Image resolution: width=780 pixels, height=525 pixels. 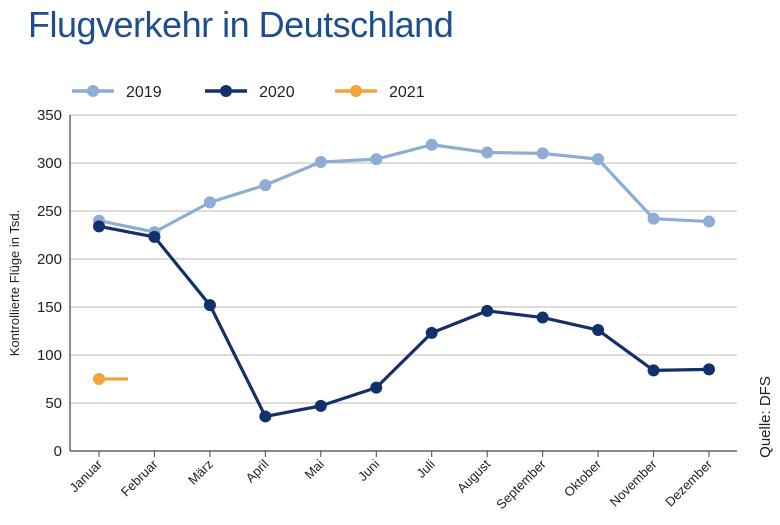 I want to click on y-axis-label: Kontrollierte Flüge in Tsd., so click(x=14, y=283).